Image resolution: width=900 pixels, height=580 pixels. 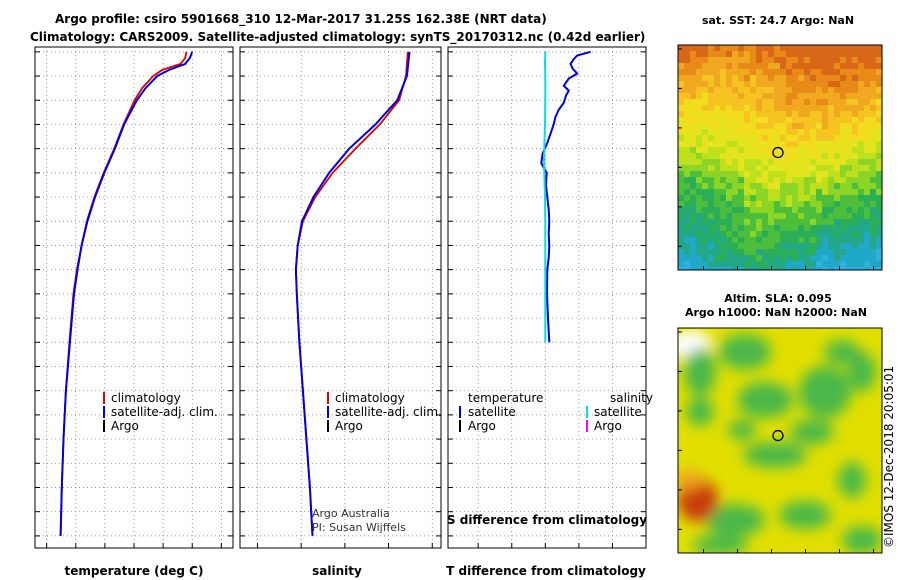 I want to click on difference-lines, so click(x=565, y=196).